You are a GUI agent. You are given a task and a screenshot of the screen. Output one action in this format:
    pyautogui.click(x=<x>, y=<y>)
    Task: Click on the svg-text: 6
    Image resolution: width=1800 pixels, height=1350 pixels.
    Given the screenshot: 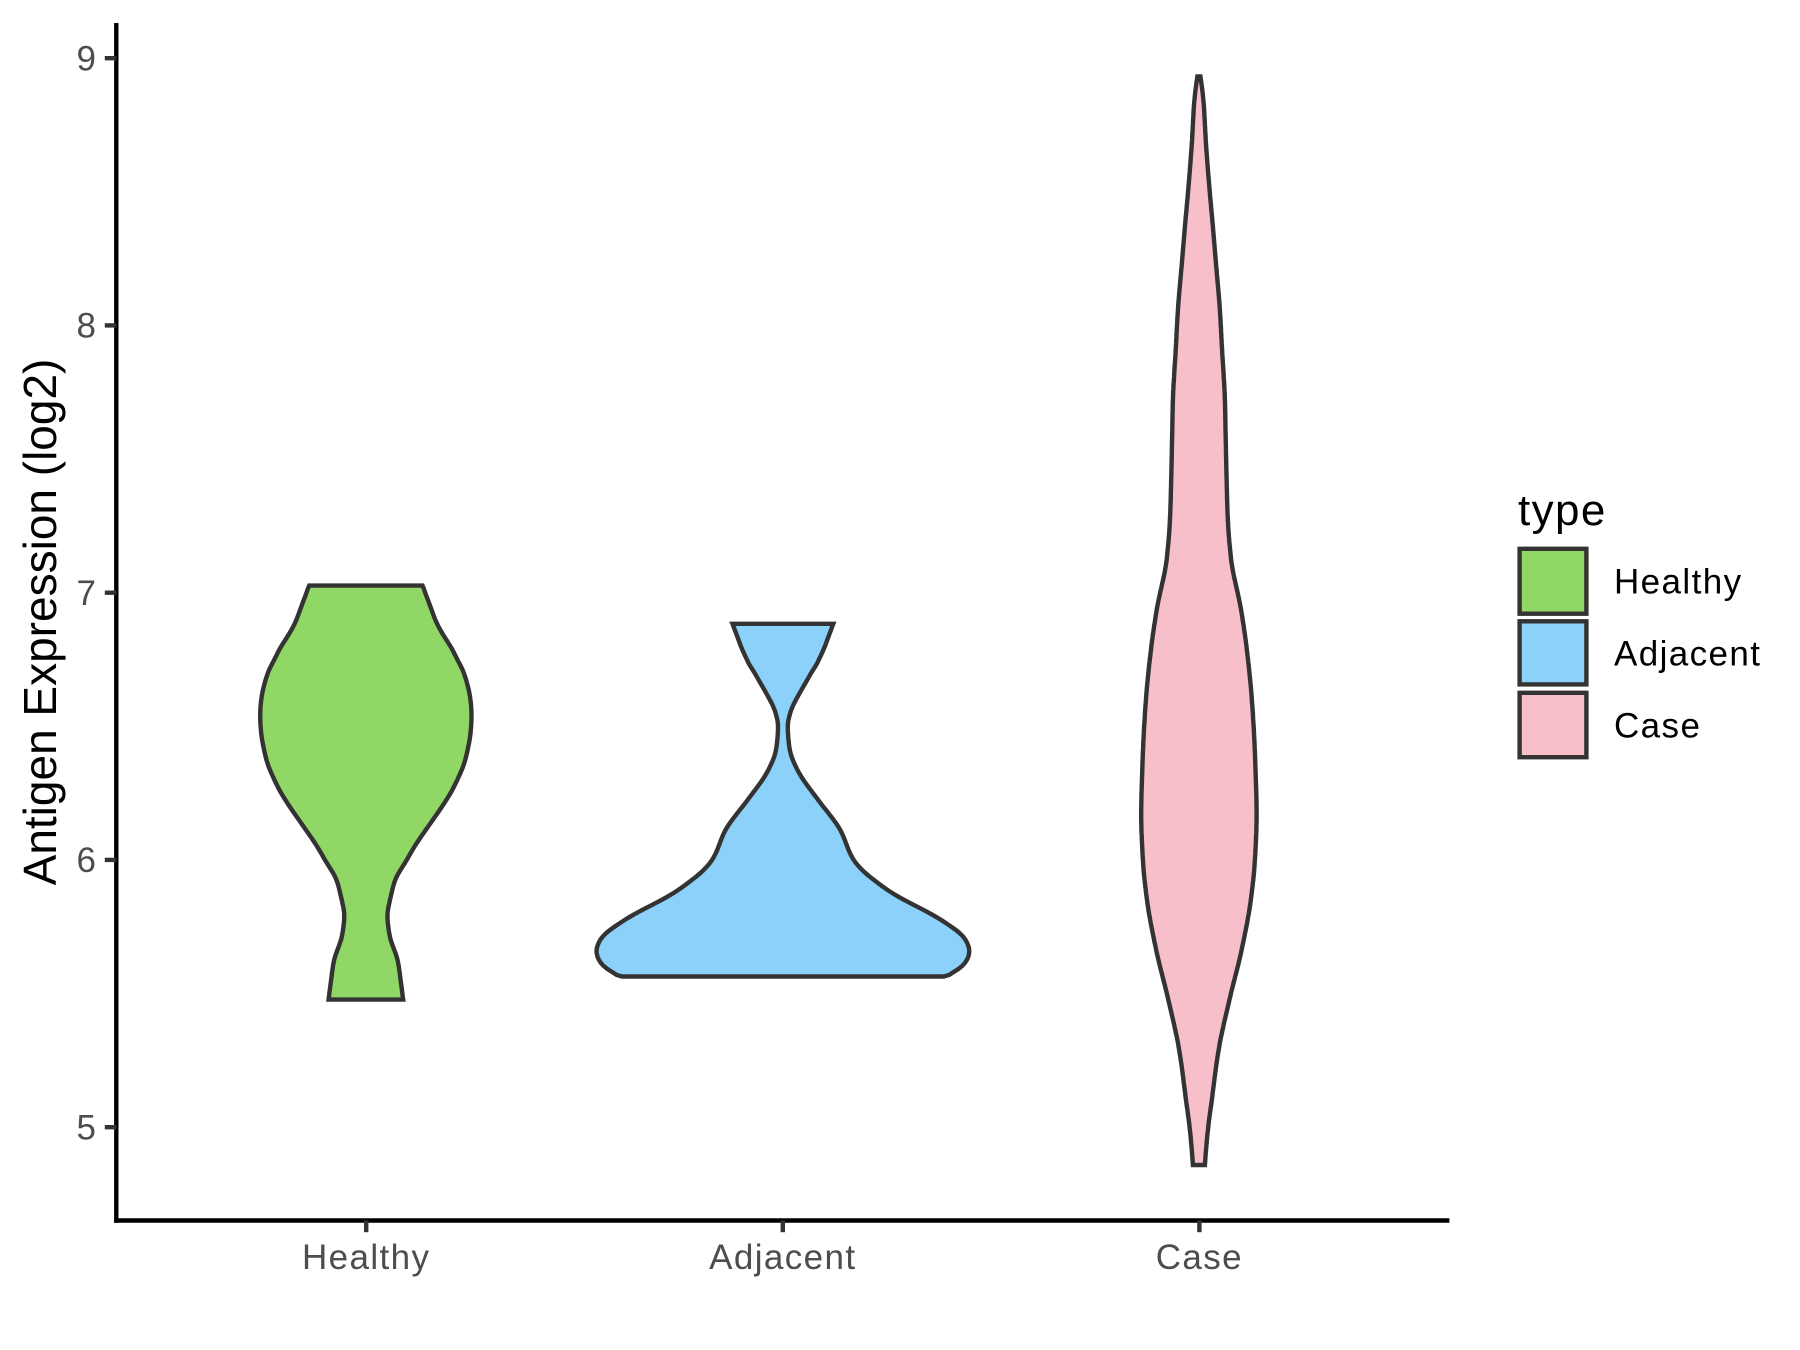 What is the action you would take?
    pyautogui.click(x=86, y=860)
    